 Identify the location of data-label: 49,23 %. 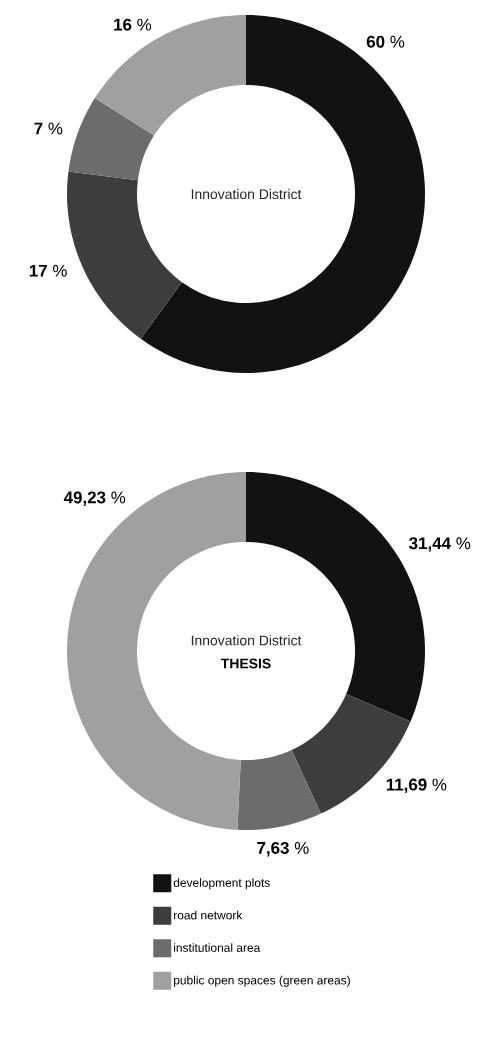
(94, 498).